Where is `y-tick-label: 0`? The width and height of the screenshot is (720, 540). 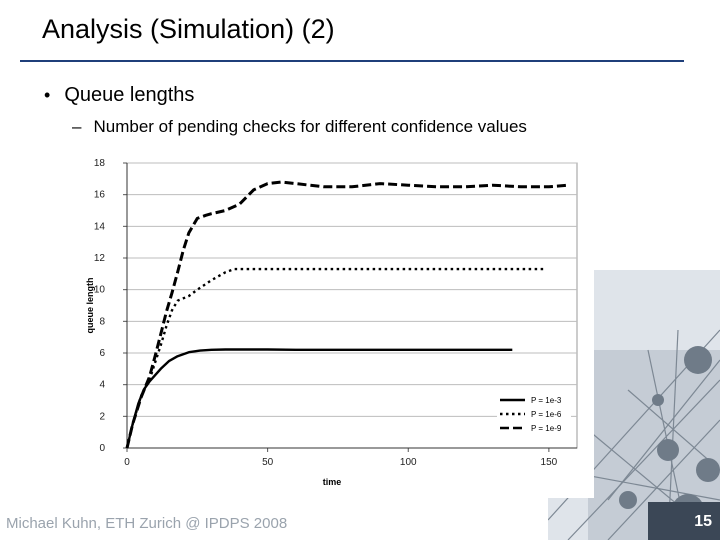
y-tick-label: 0 is located at coordinates (102, 448).